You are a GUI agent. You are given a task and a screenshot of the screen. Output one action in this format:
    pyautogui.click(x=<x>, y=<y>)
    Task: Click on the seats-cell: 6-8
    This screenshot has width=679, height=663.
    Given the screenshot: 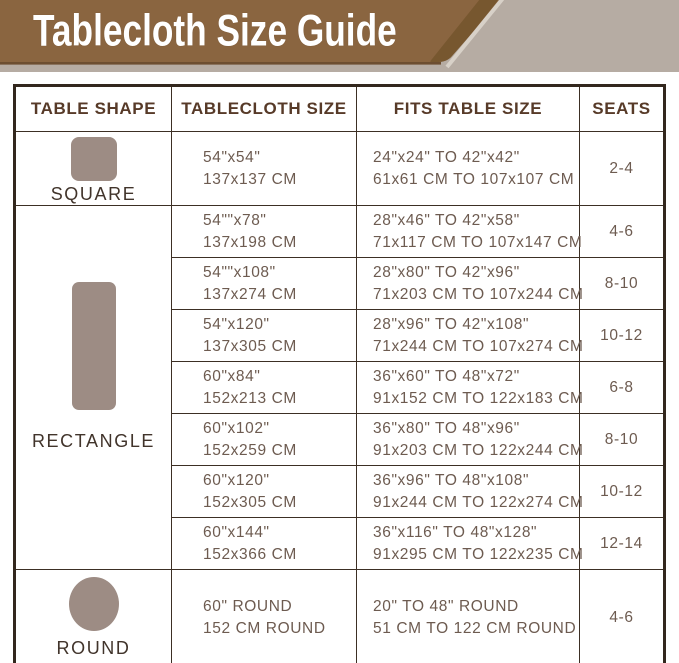 What is the action you would take?
    pyautogui.click(x=622, y=387)
    